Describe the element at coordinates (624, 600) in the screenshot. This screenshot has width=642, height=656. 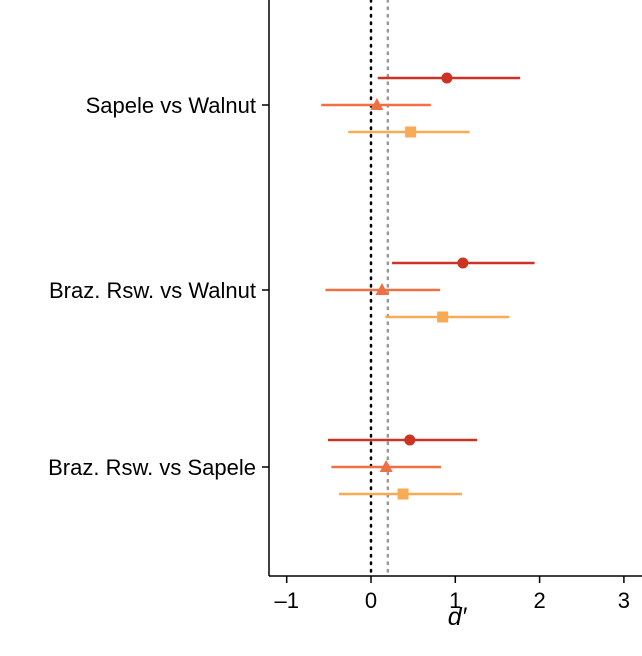
I see `x-tick-label: 3` at that location.